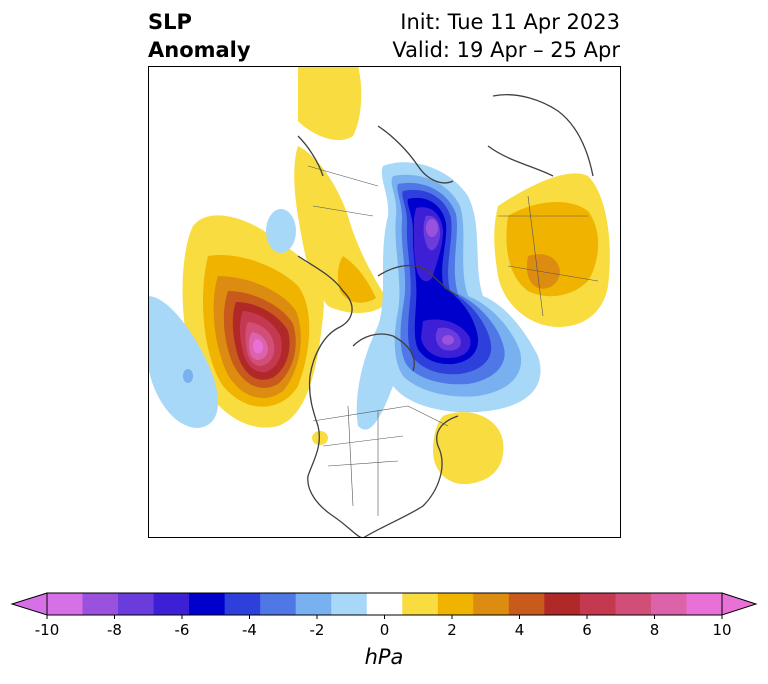 The image size is (768, 684). What do you see at coordinates (199, 50) in the screenshot?
I see `title-line-2: Anomaly` at bounding box center [199, 50].